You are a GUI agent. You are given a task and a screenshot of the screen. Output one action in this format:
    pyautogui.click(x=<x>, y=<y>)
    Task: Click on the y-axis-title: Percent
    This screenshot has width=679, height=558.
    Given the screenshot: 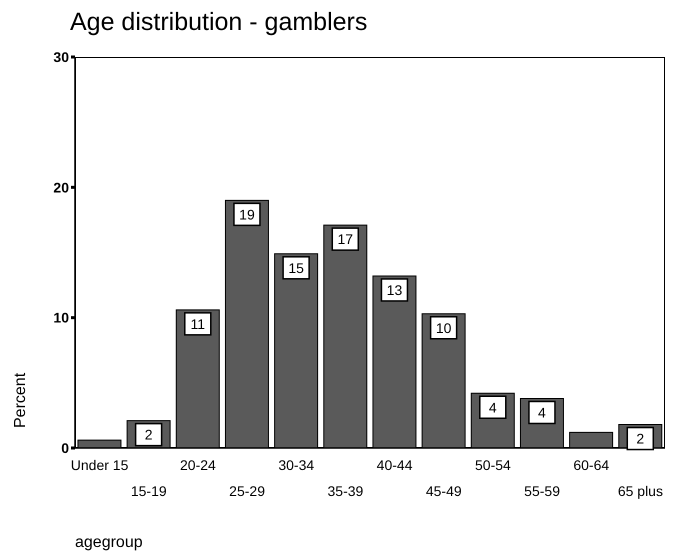 What is the action you would take?
    pyautogui.click(x=21, y=400)
    